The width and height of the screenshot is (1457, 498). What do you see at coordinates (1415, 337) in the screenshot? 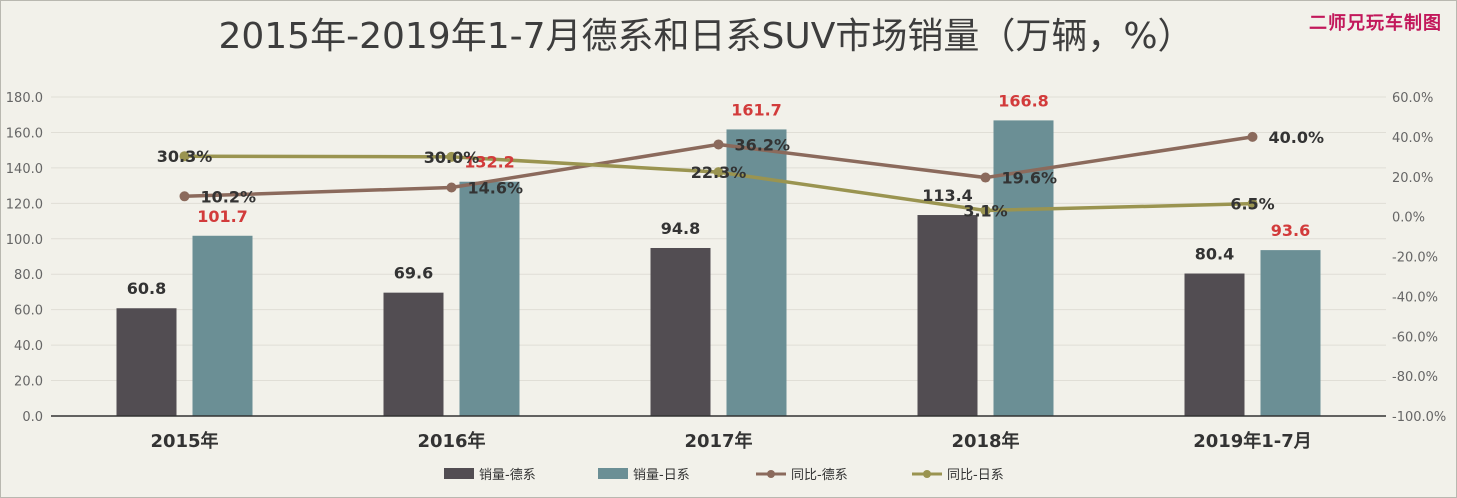
I see `right-axis-tick-label: -60.0%` at bounding box center [1415, 337].